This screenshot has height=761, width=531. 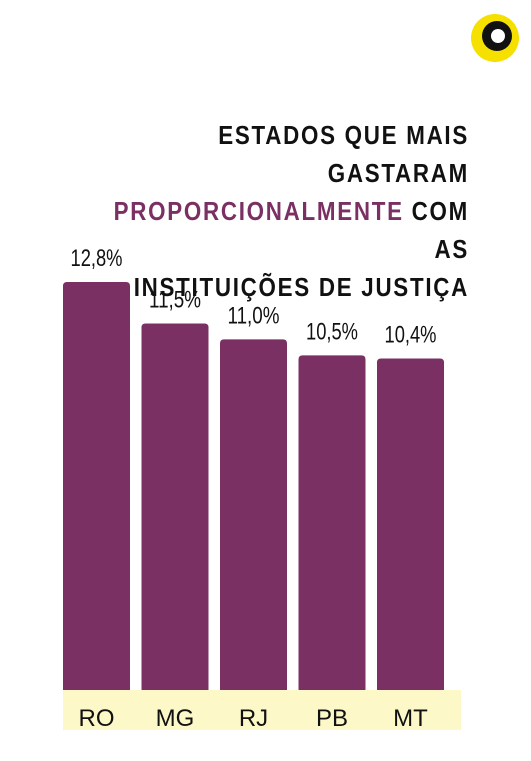 What do you see at coordinates (498, 36) in the screenshot?
I see `logo-inner-circle` at bounding box center [498, 36].